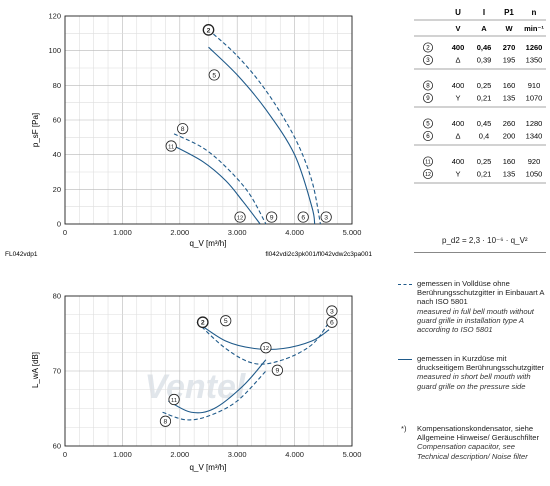 This screenshot has height=486, width=550. I want to click on y-tick-label: 100, so click(54, 50).